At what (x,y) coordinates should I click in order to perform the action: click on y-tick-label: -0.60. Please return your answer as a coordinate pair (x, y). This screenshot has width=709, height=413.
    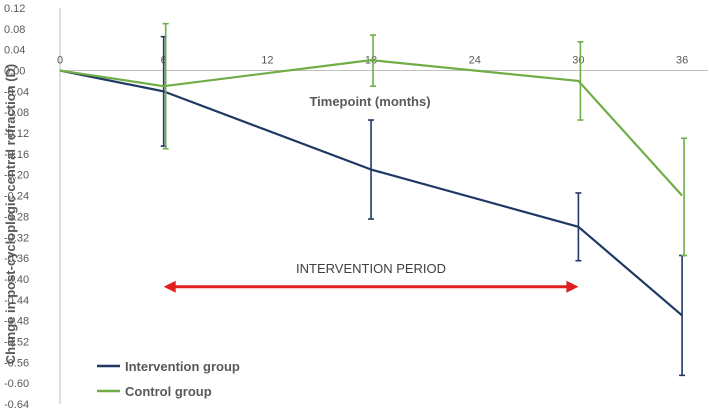
    Looking at the image, I should click on (16, 384).